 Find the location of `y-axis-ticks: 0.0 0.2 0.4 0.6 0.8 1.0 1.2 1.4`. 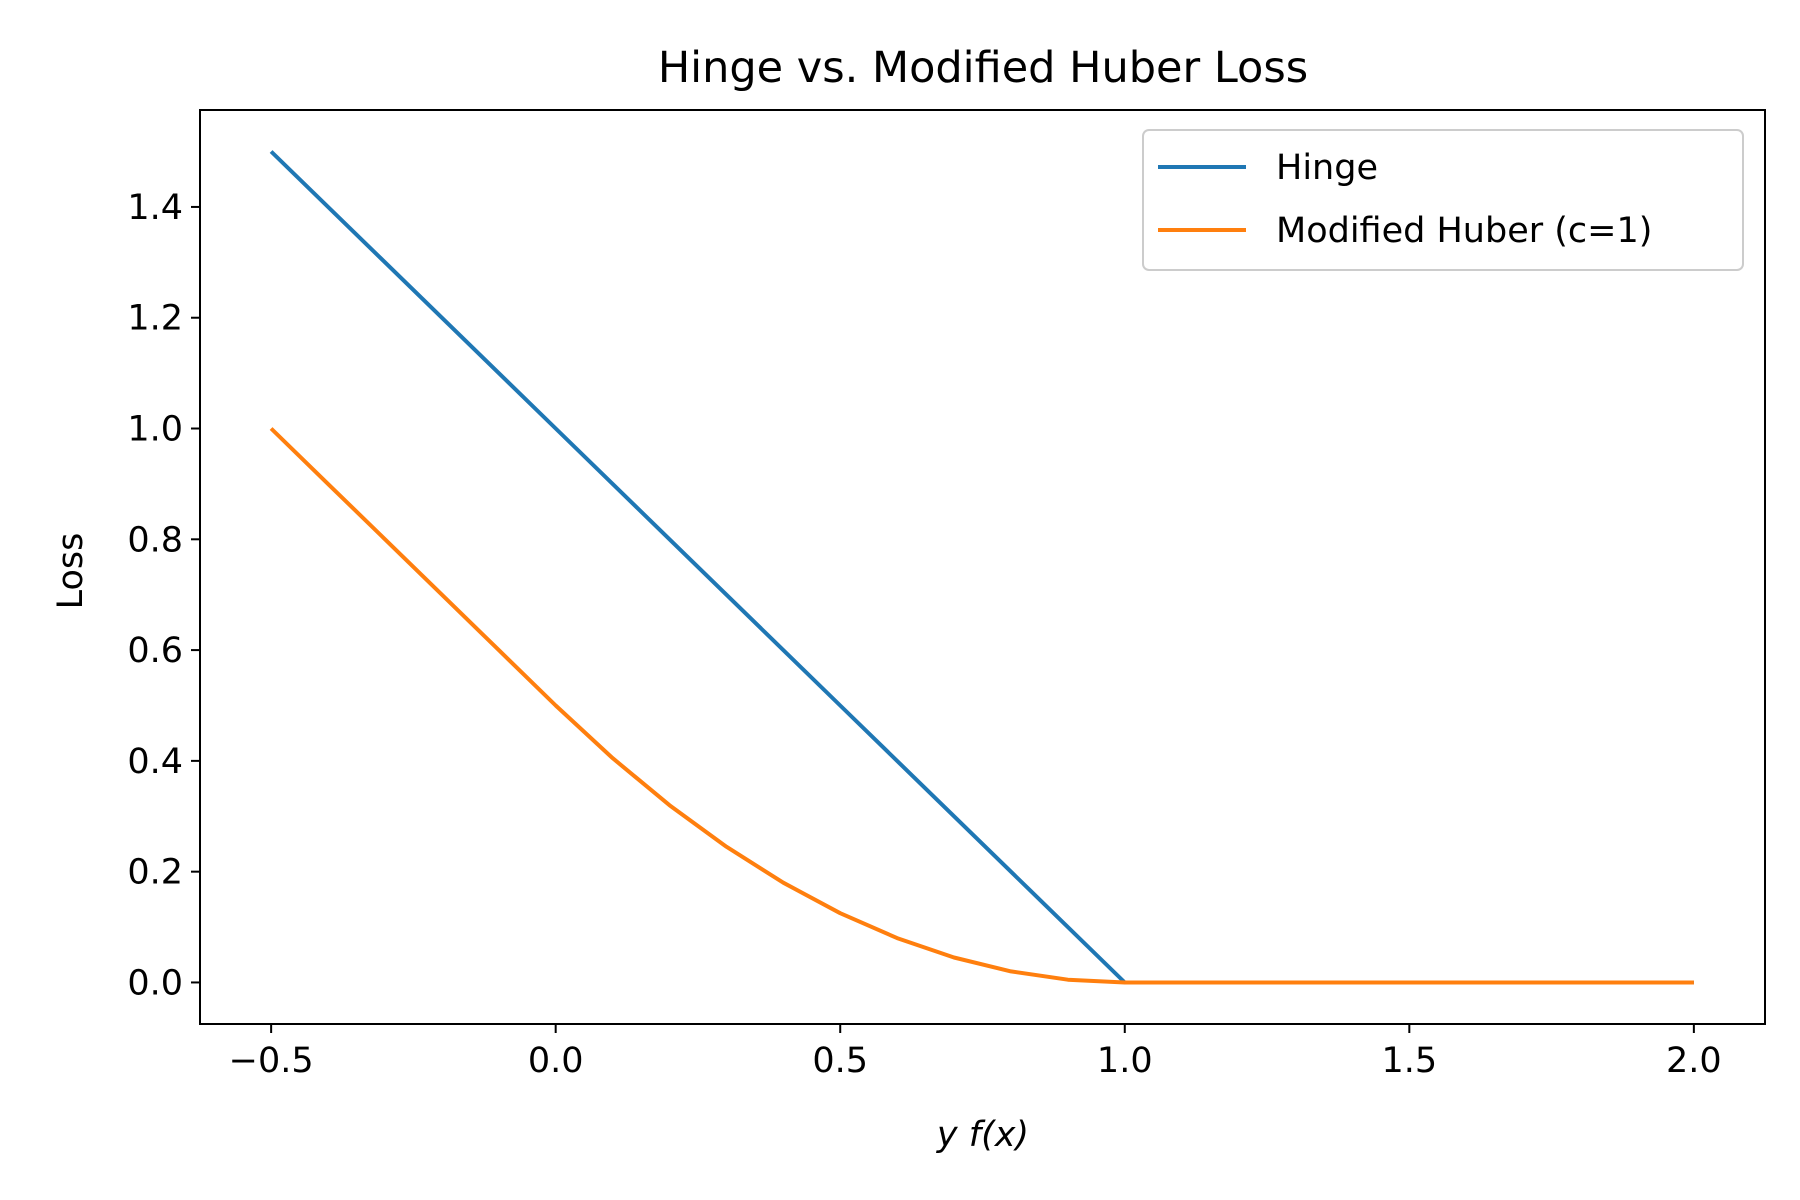

y-axis-ticks: 0.0 0.2 0.4 0.6 0.8 1.0 1.2 1.4 is located at coordinates (163, 595).